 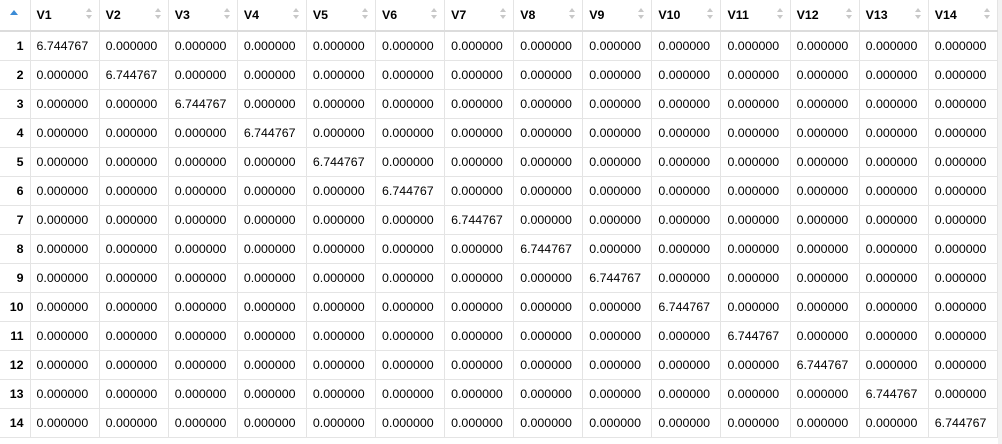 What do you see at coordinates (203, 16) in the screenshot?
I see `column-header-v3: V3` at bounding box center [203, 16].